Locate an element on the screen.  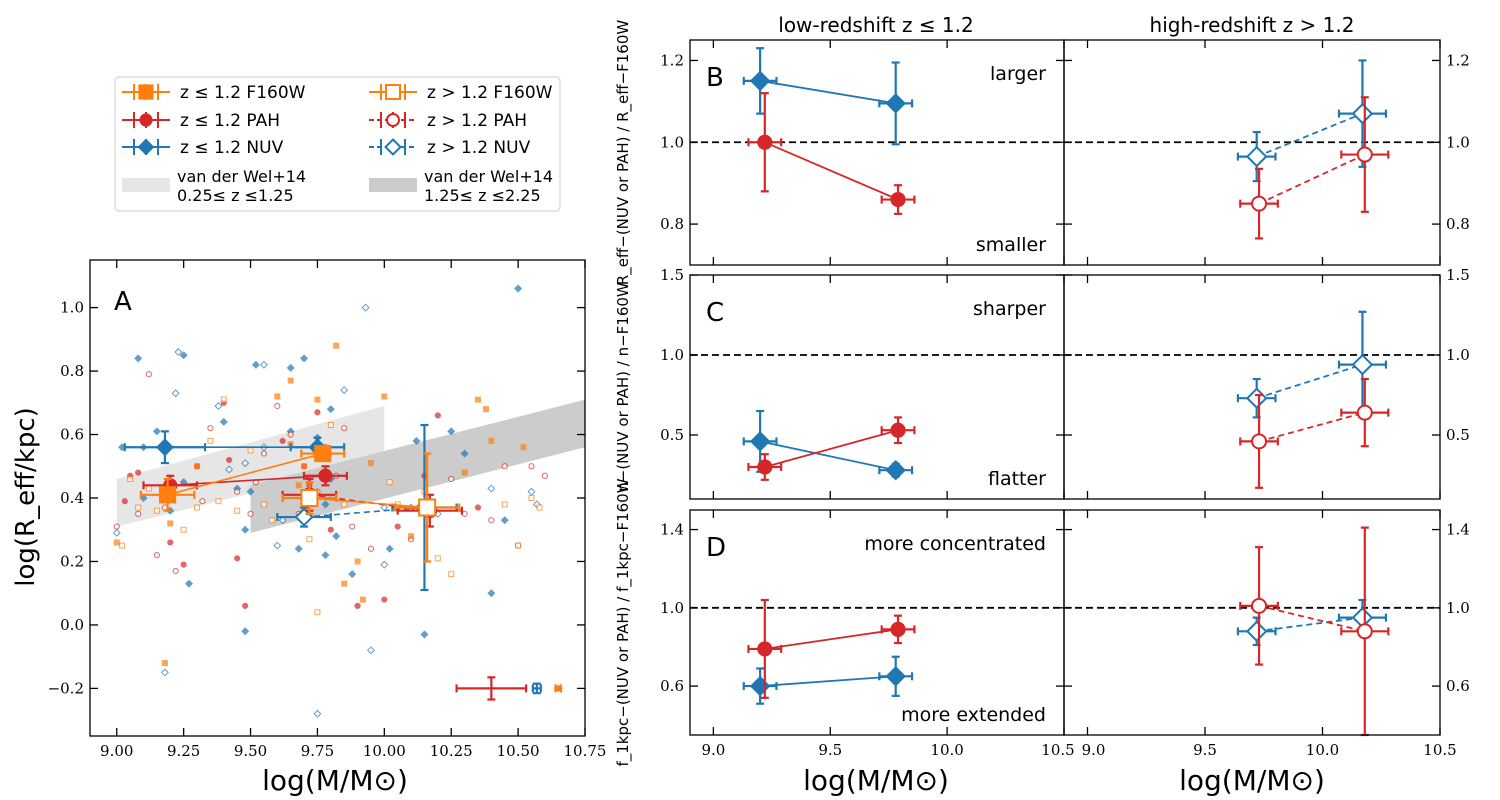
x-tick-label: 9.75 is located at coordinates (317, 751).